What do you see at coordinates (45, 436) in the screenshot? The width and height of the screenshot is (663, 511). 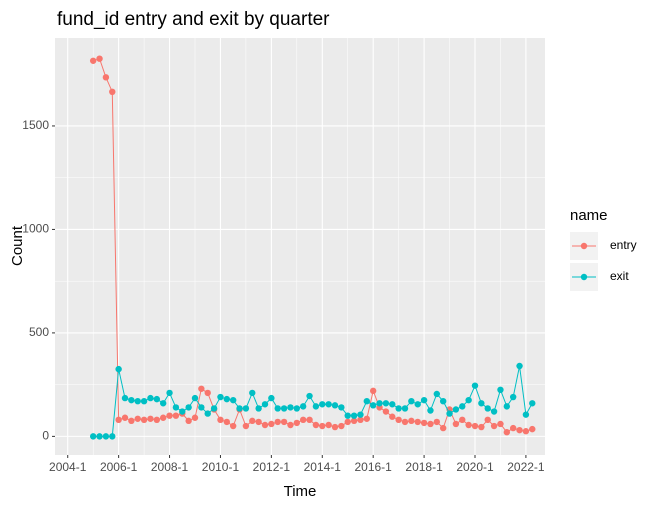 I see `y-tick-label: 0` at bounding box center [45, 436].